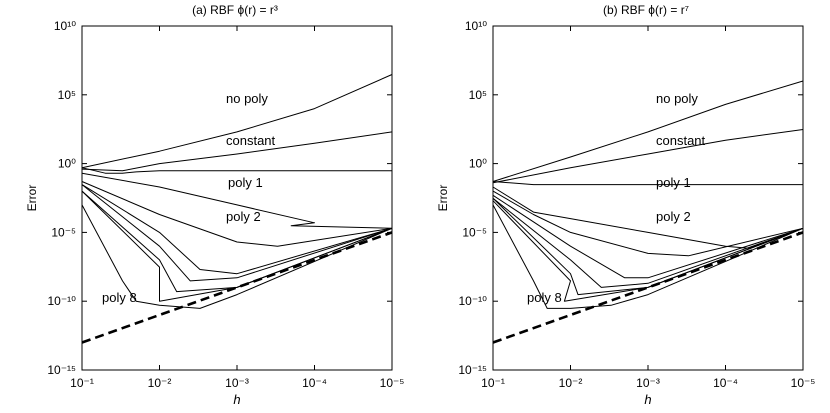  What do you see at coordinates (235, 10) in the screenshot?
I see `chart-title: (a) RBF ϕ(r) = r³` at bounding box center [235, 10].